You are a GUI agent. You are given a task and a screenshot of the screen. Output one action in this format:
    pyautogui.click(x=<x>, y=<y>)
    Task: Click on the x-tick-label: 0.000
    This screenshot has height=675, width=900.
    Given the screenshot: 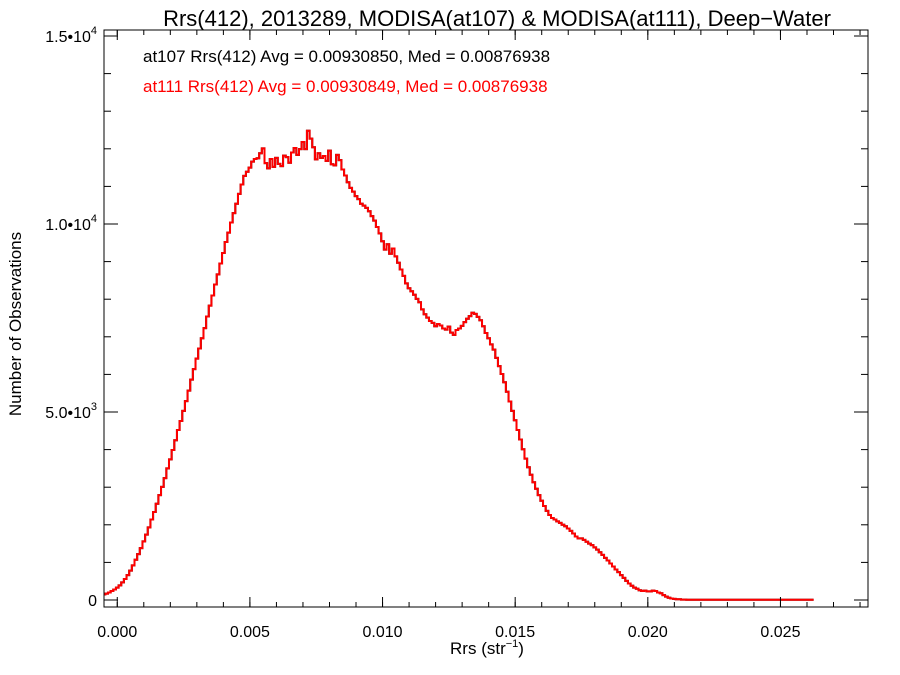 What is the action you would take?
    pyautogui.click(x=117, y=632)
    